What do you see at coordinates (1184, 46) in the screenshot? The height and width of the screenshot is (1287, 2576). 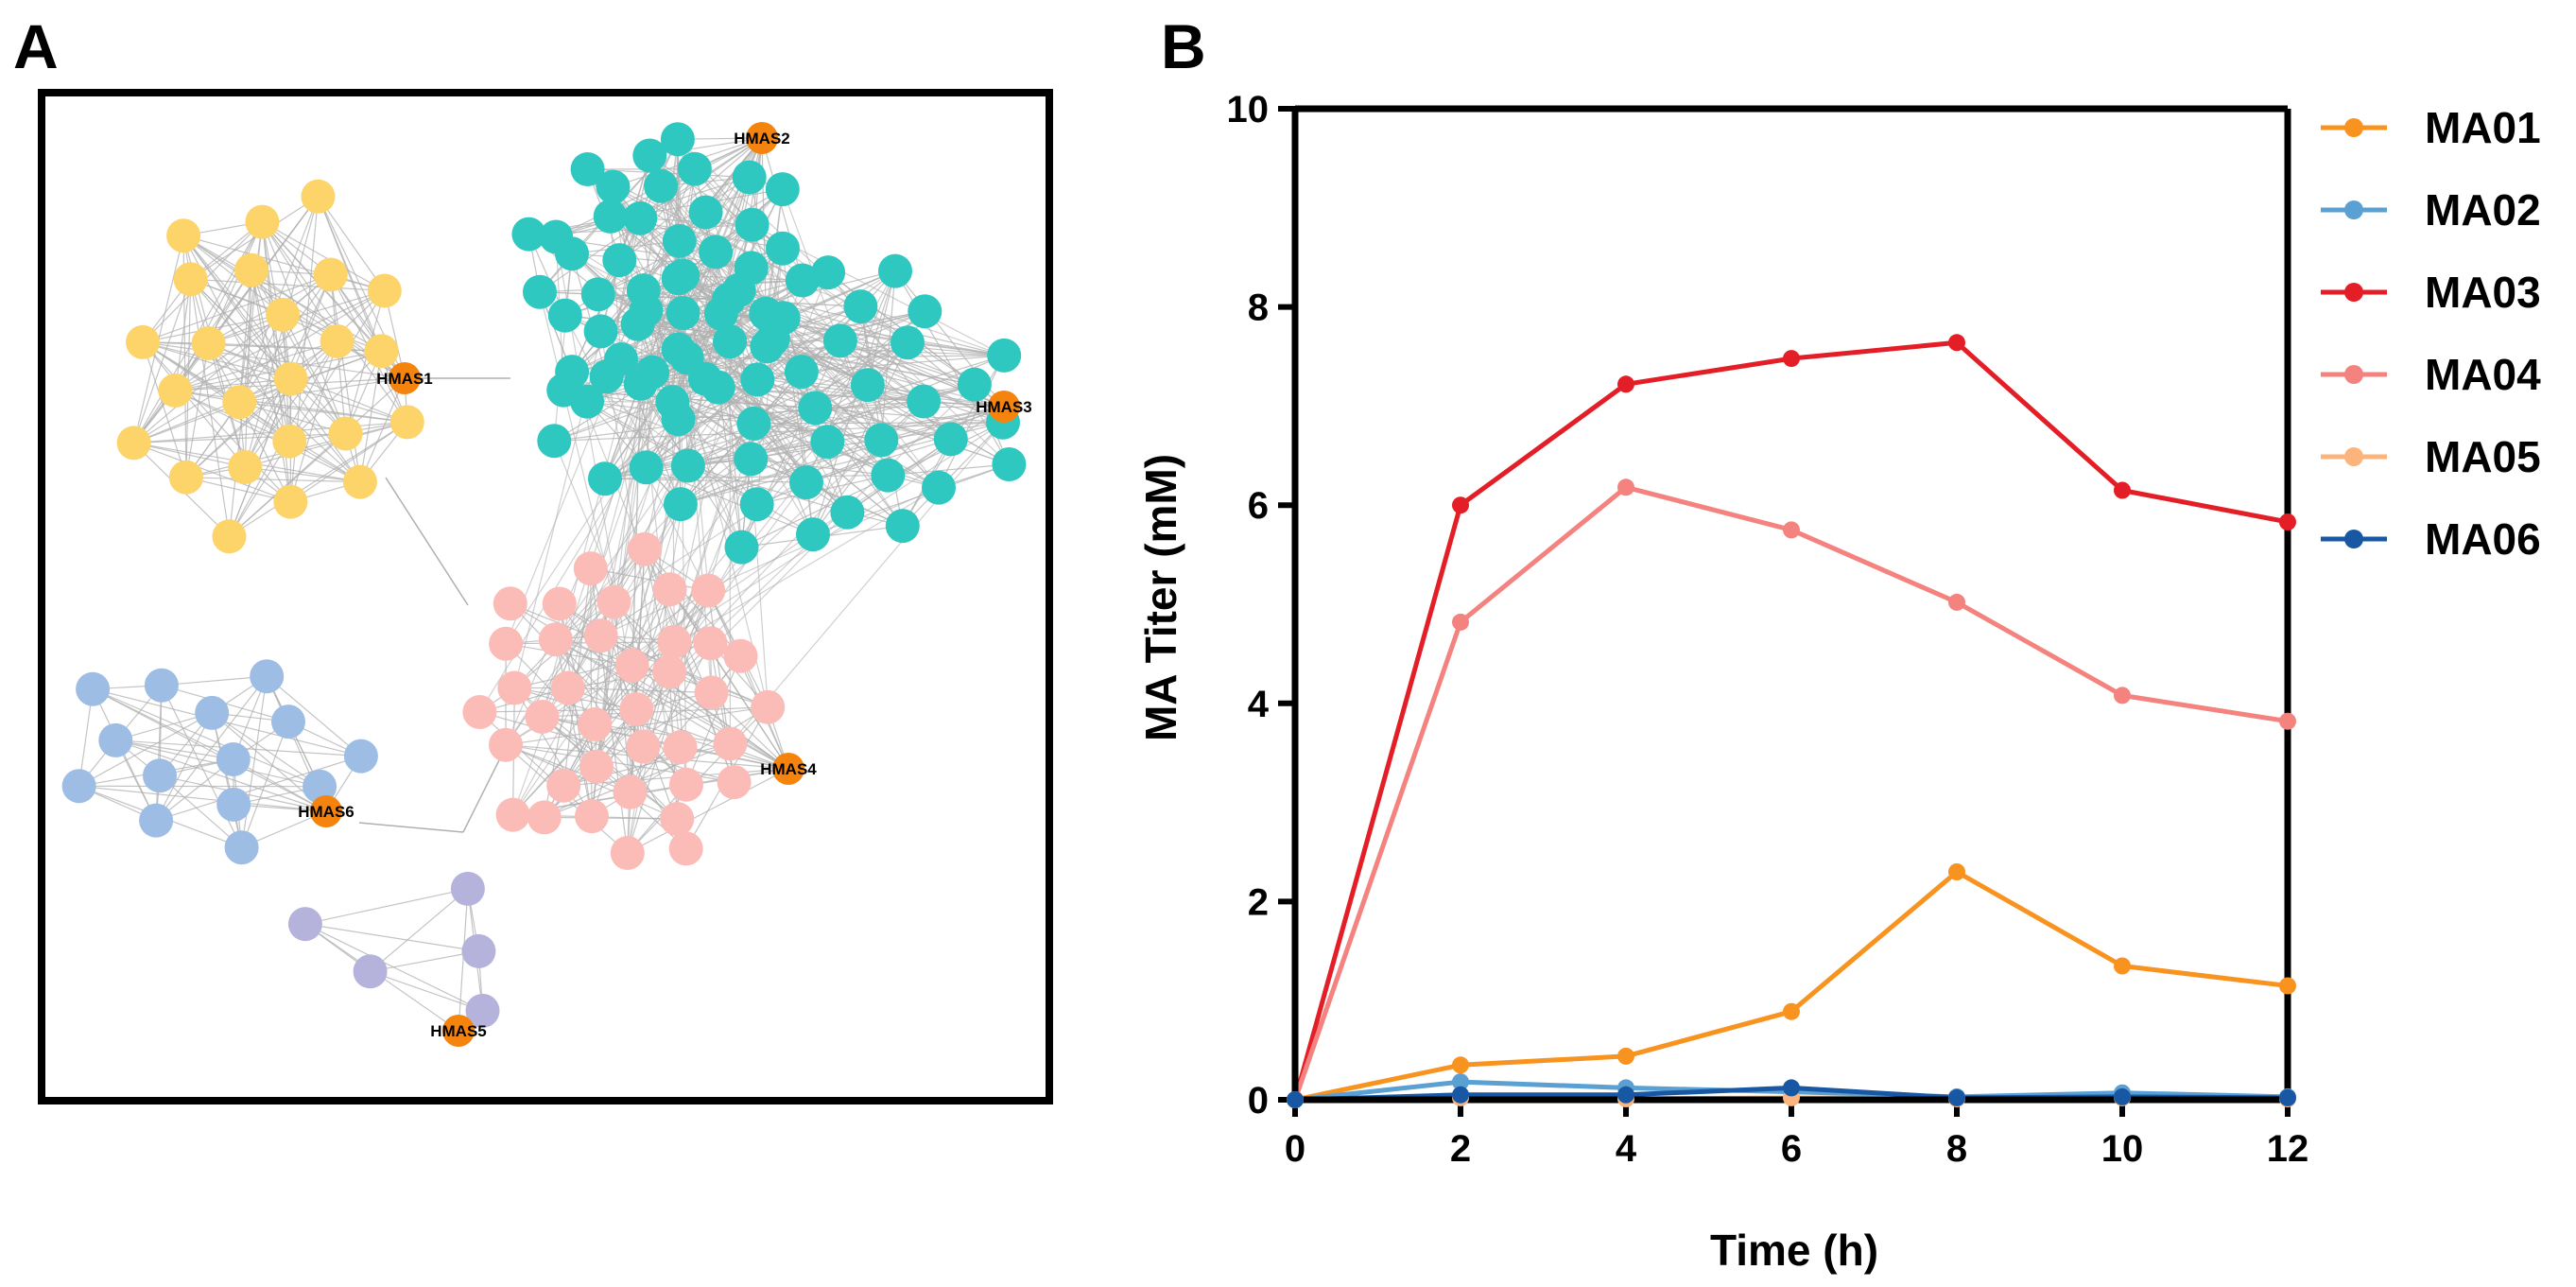 I see `panel-b-letter: B` at bounding box center [1184, 46].